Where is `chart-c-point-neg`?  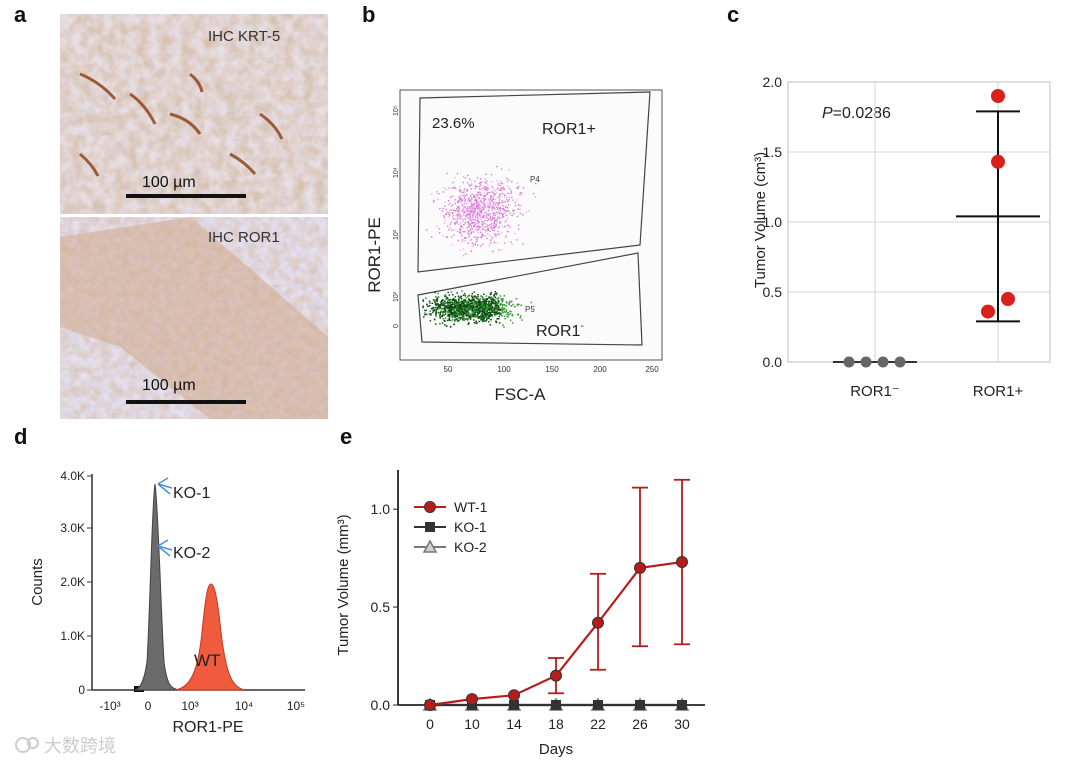 chart-c-point-neg is located at coordinates (883, 362).